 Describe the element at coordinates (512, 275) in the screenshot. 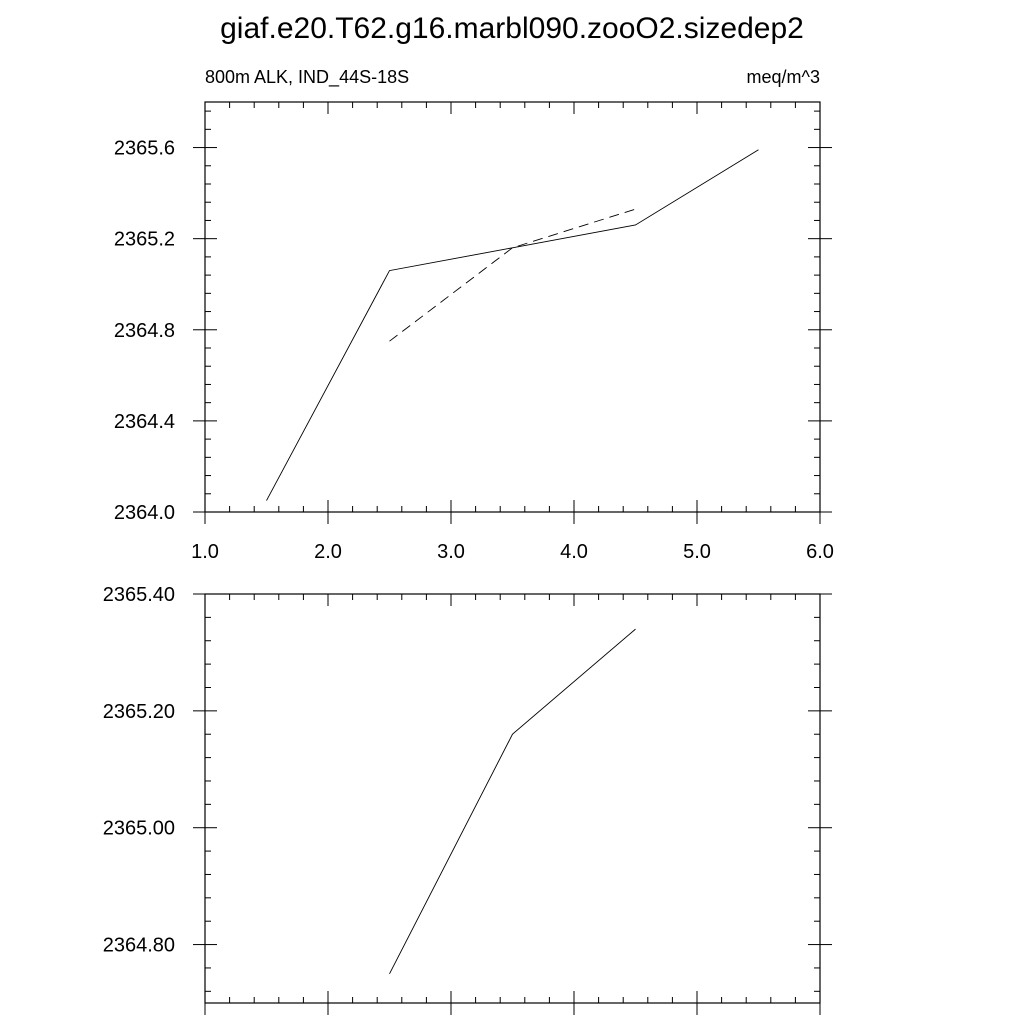

I see `series-line-dashed` at that location.